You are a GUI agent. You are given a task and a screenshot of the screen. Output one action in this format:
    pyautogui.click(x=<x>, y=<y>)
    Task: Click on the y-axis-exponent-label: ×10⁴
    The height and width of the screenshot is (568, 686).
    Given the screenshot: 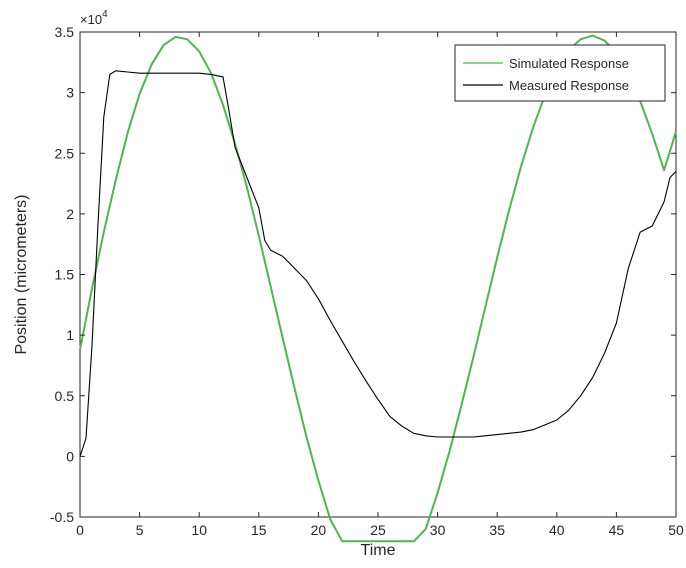 What is the action you would take?
    pyautogui.click(x=94, y=18)
    